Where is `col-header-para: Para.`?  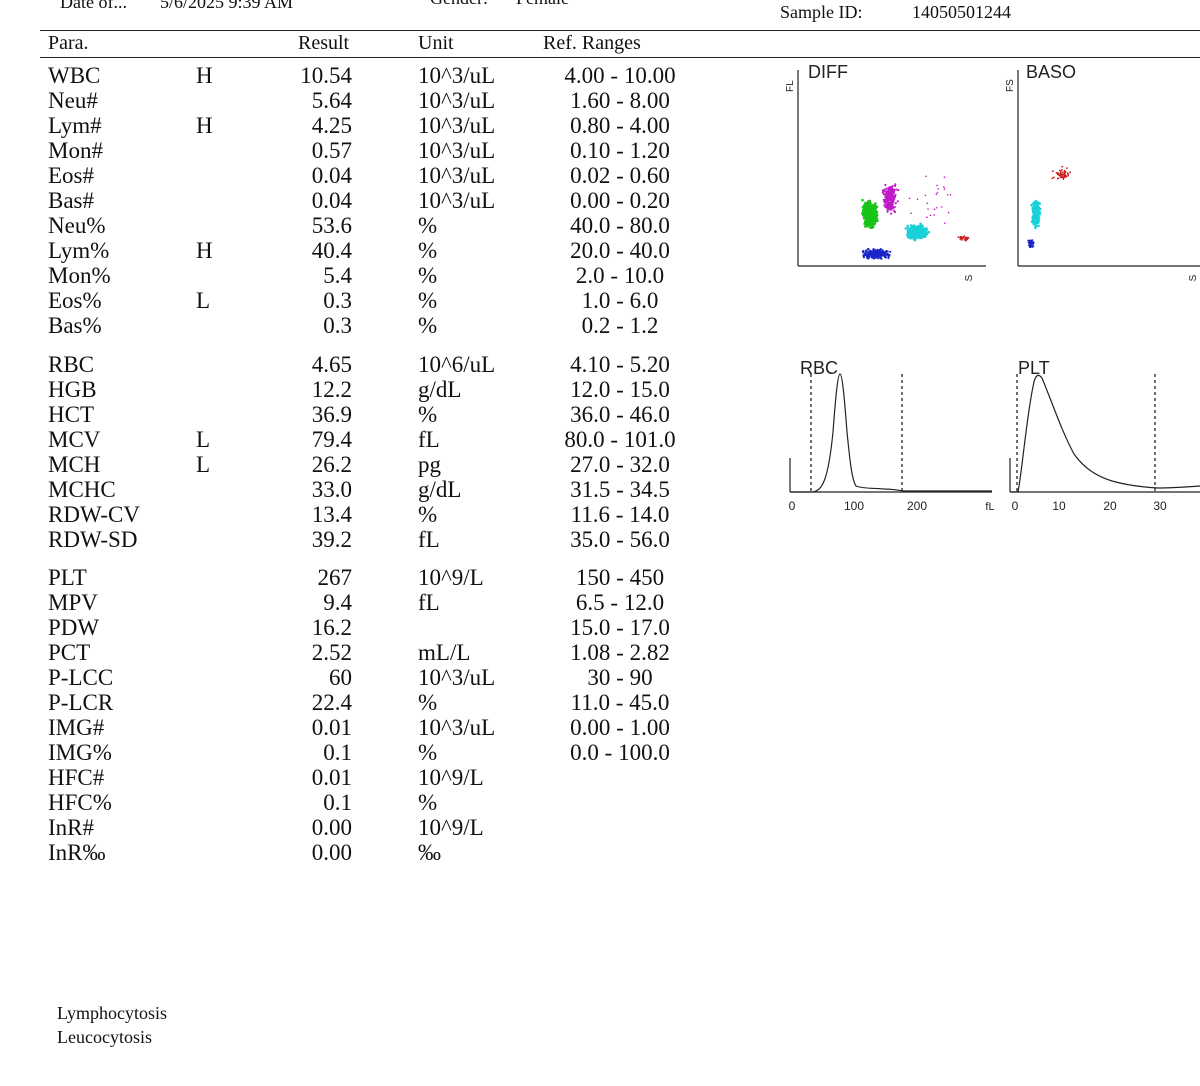
col-header-para: Para. is located at coordinates (68, 43).